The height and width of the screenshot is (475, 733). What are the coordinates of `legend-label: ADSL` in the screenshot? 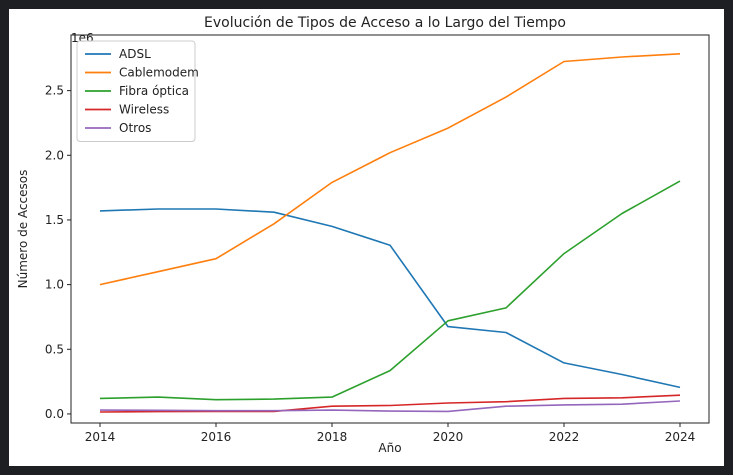 It's located at (135, 54).